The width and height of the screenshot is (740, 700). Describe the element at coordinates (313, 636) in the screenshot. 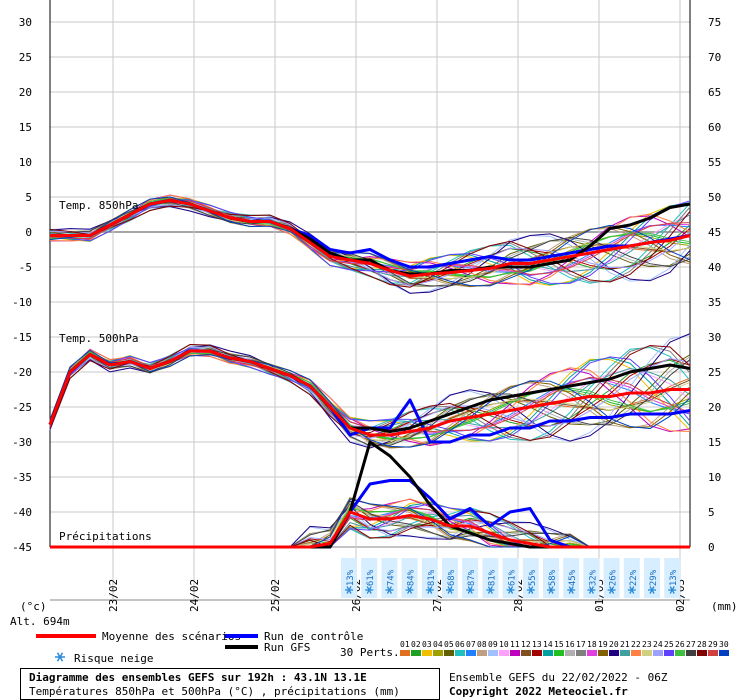

I see `legend-control-label: Run de contrôle` at that location.